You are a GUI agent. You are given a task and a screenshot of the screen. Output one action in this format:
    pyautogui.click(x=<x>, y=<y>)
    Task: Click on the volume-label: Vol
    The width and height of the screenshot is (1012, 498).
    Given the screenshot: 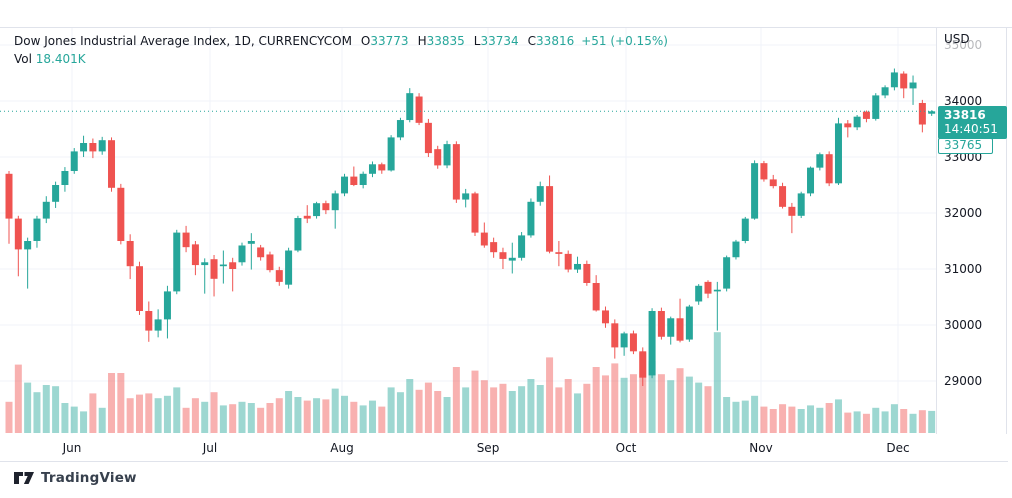 What is the action you would take?
    pyautogui.click(x=23, y=59)
    